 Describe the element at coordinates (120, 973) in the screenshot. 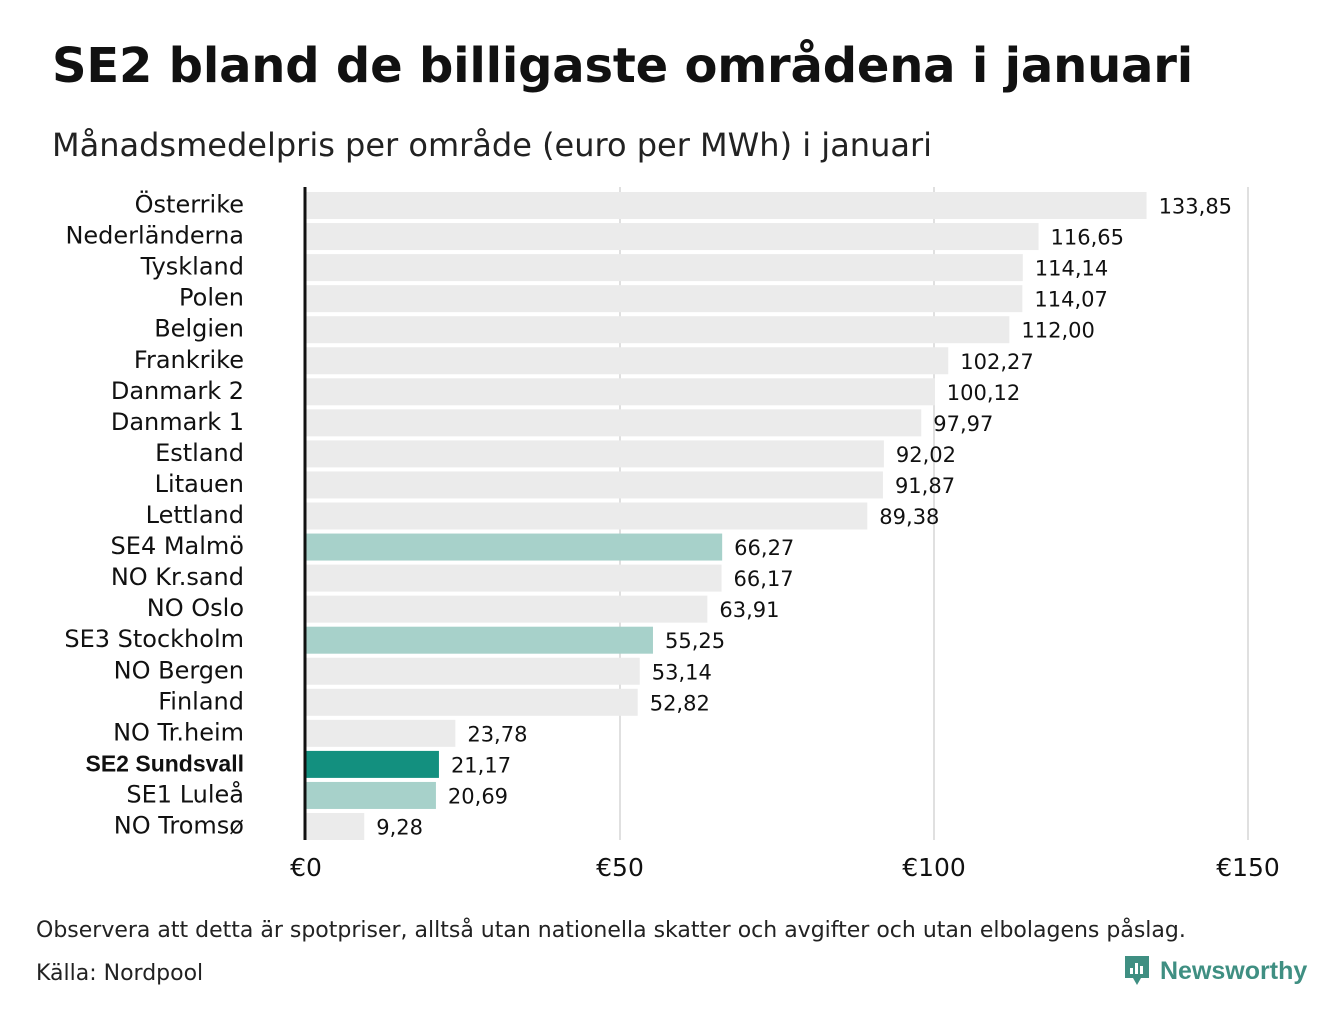

I see `source-note: Källa: Nordpool` at that location.